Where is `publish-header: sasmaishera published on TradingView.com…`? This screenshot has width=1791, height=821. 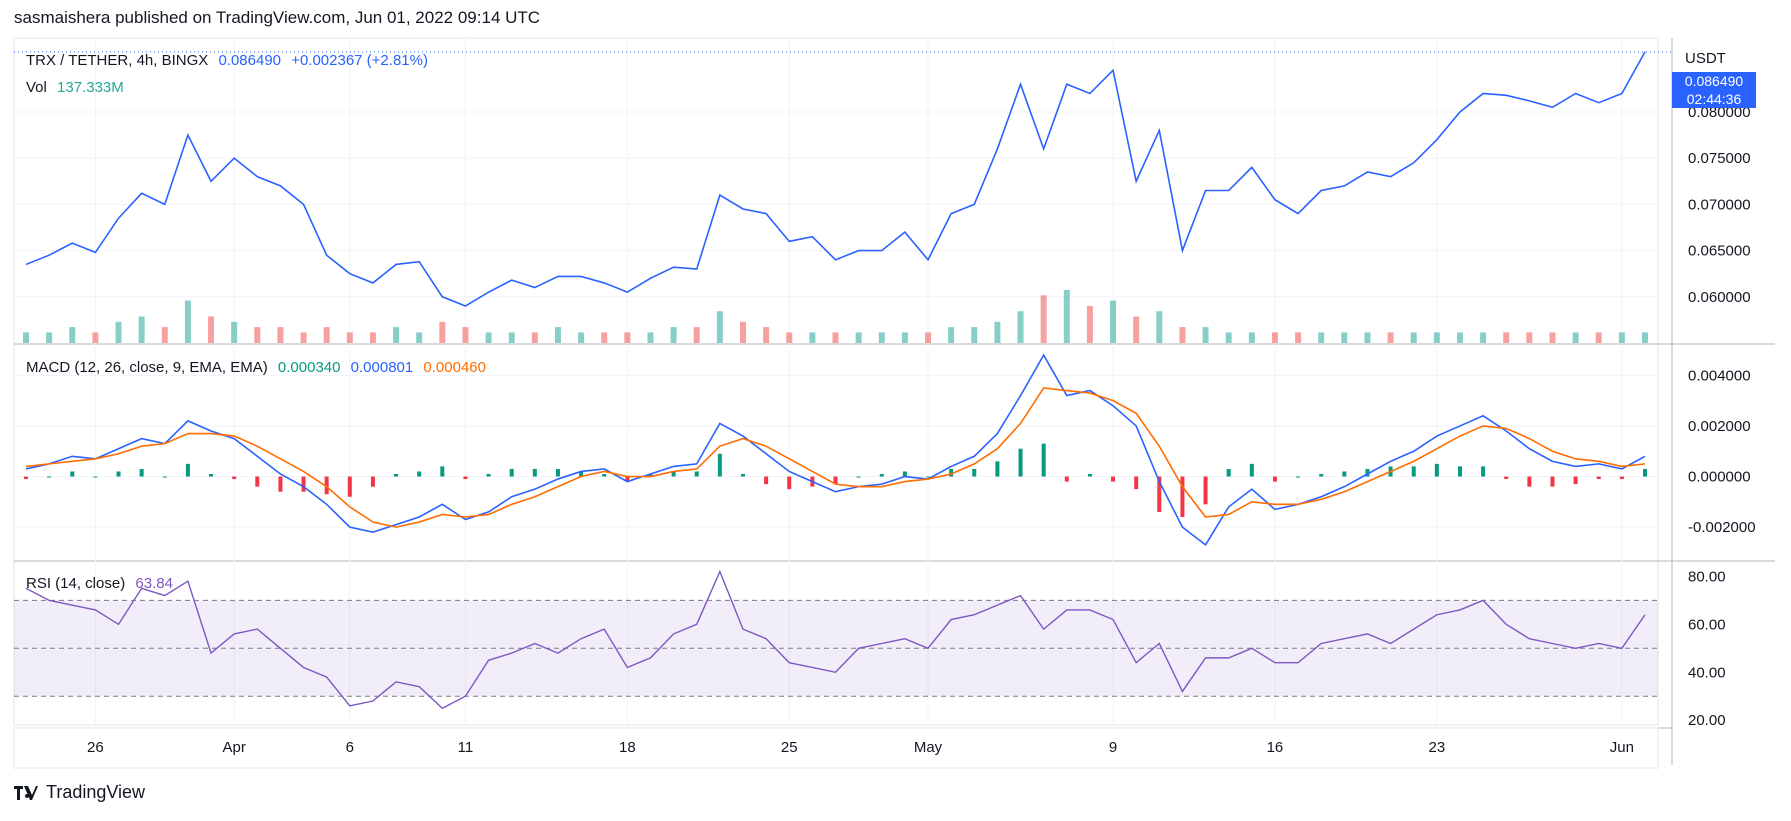 publish-header: sasmaishera published on TradingView.com… is located at coordinates (277, 17).